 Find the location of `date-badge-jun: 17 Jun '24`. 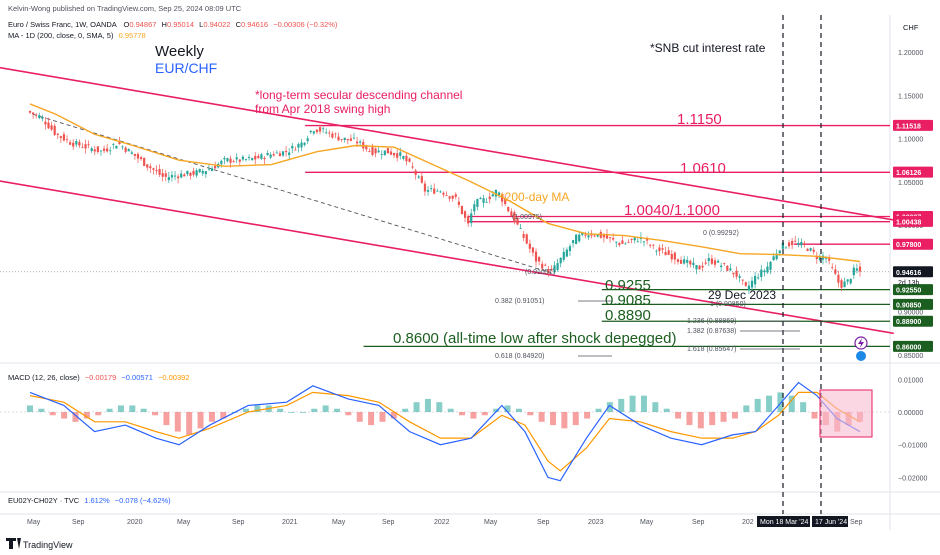

date-badge-jun: 17 Jun '24 is located at coordinates (831, 522).